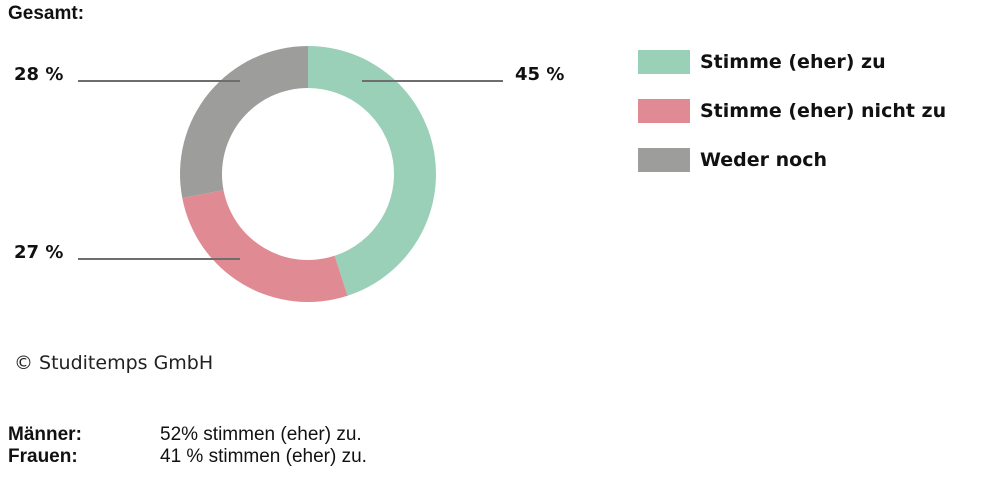 The width and height of the screenshot is (990, 480). I want to click on group-label: Frauen:, so click(43, 456).